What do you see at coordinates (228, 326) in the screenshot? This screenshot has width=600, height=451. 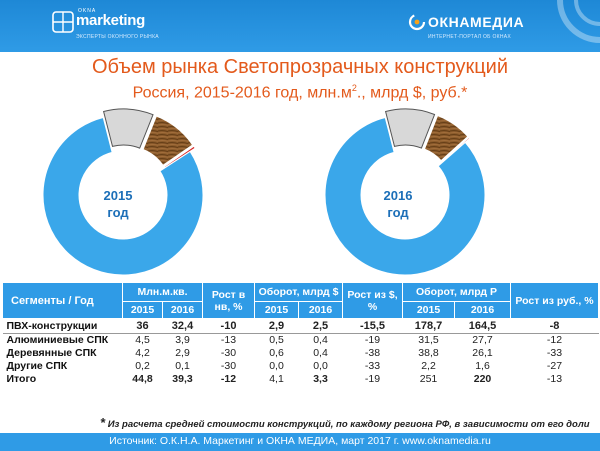 I see `cell-growth-volume: -10` at bounding box center [228, 326].